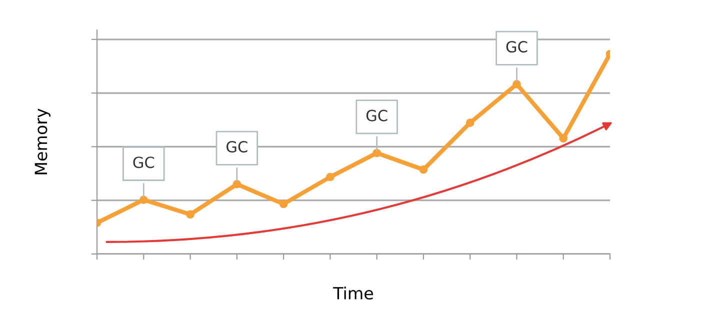  What do you see at coordinates (353, 293) in the screenshot?
I see `x-axis-title: Time` at bounding box center [353, 293].